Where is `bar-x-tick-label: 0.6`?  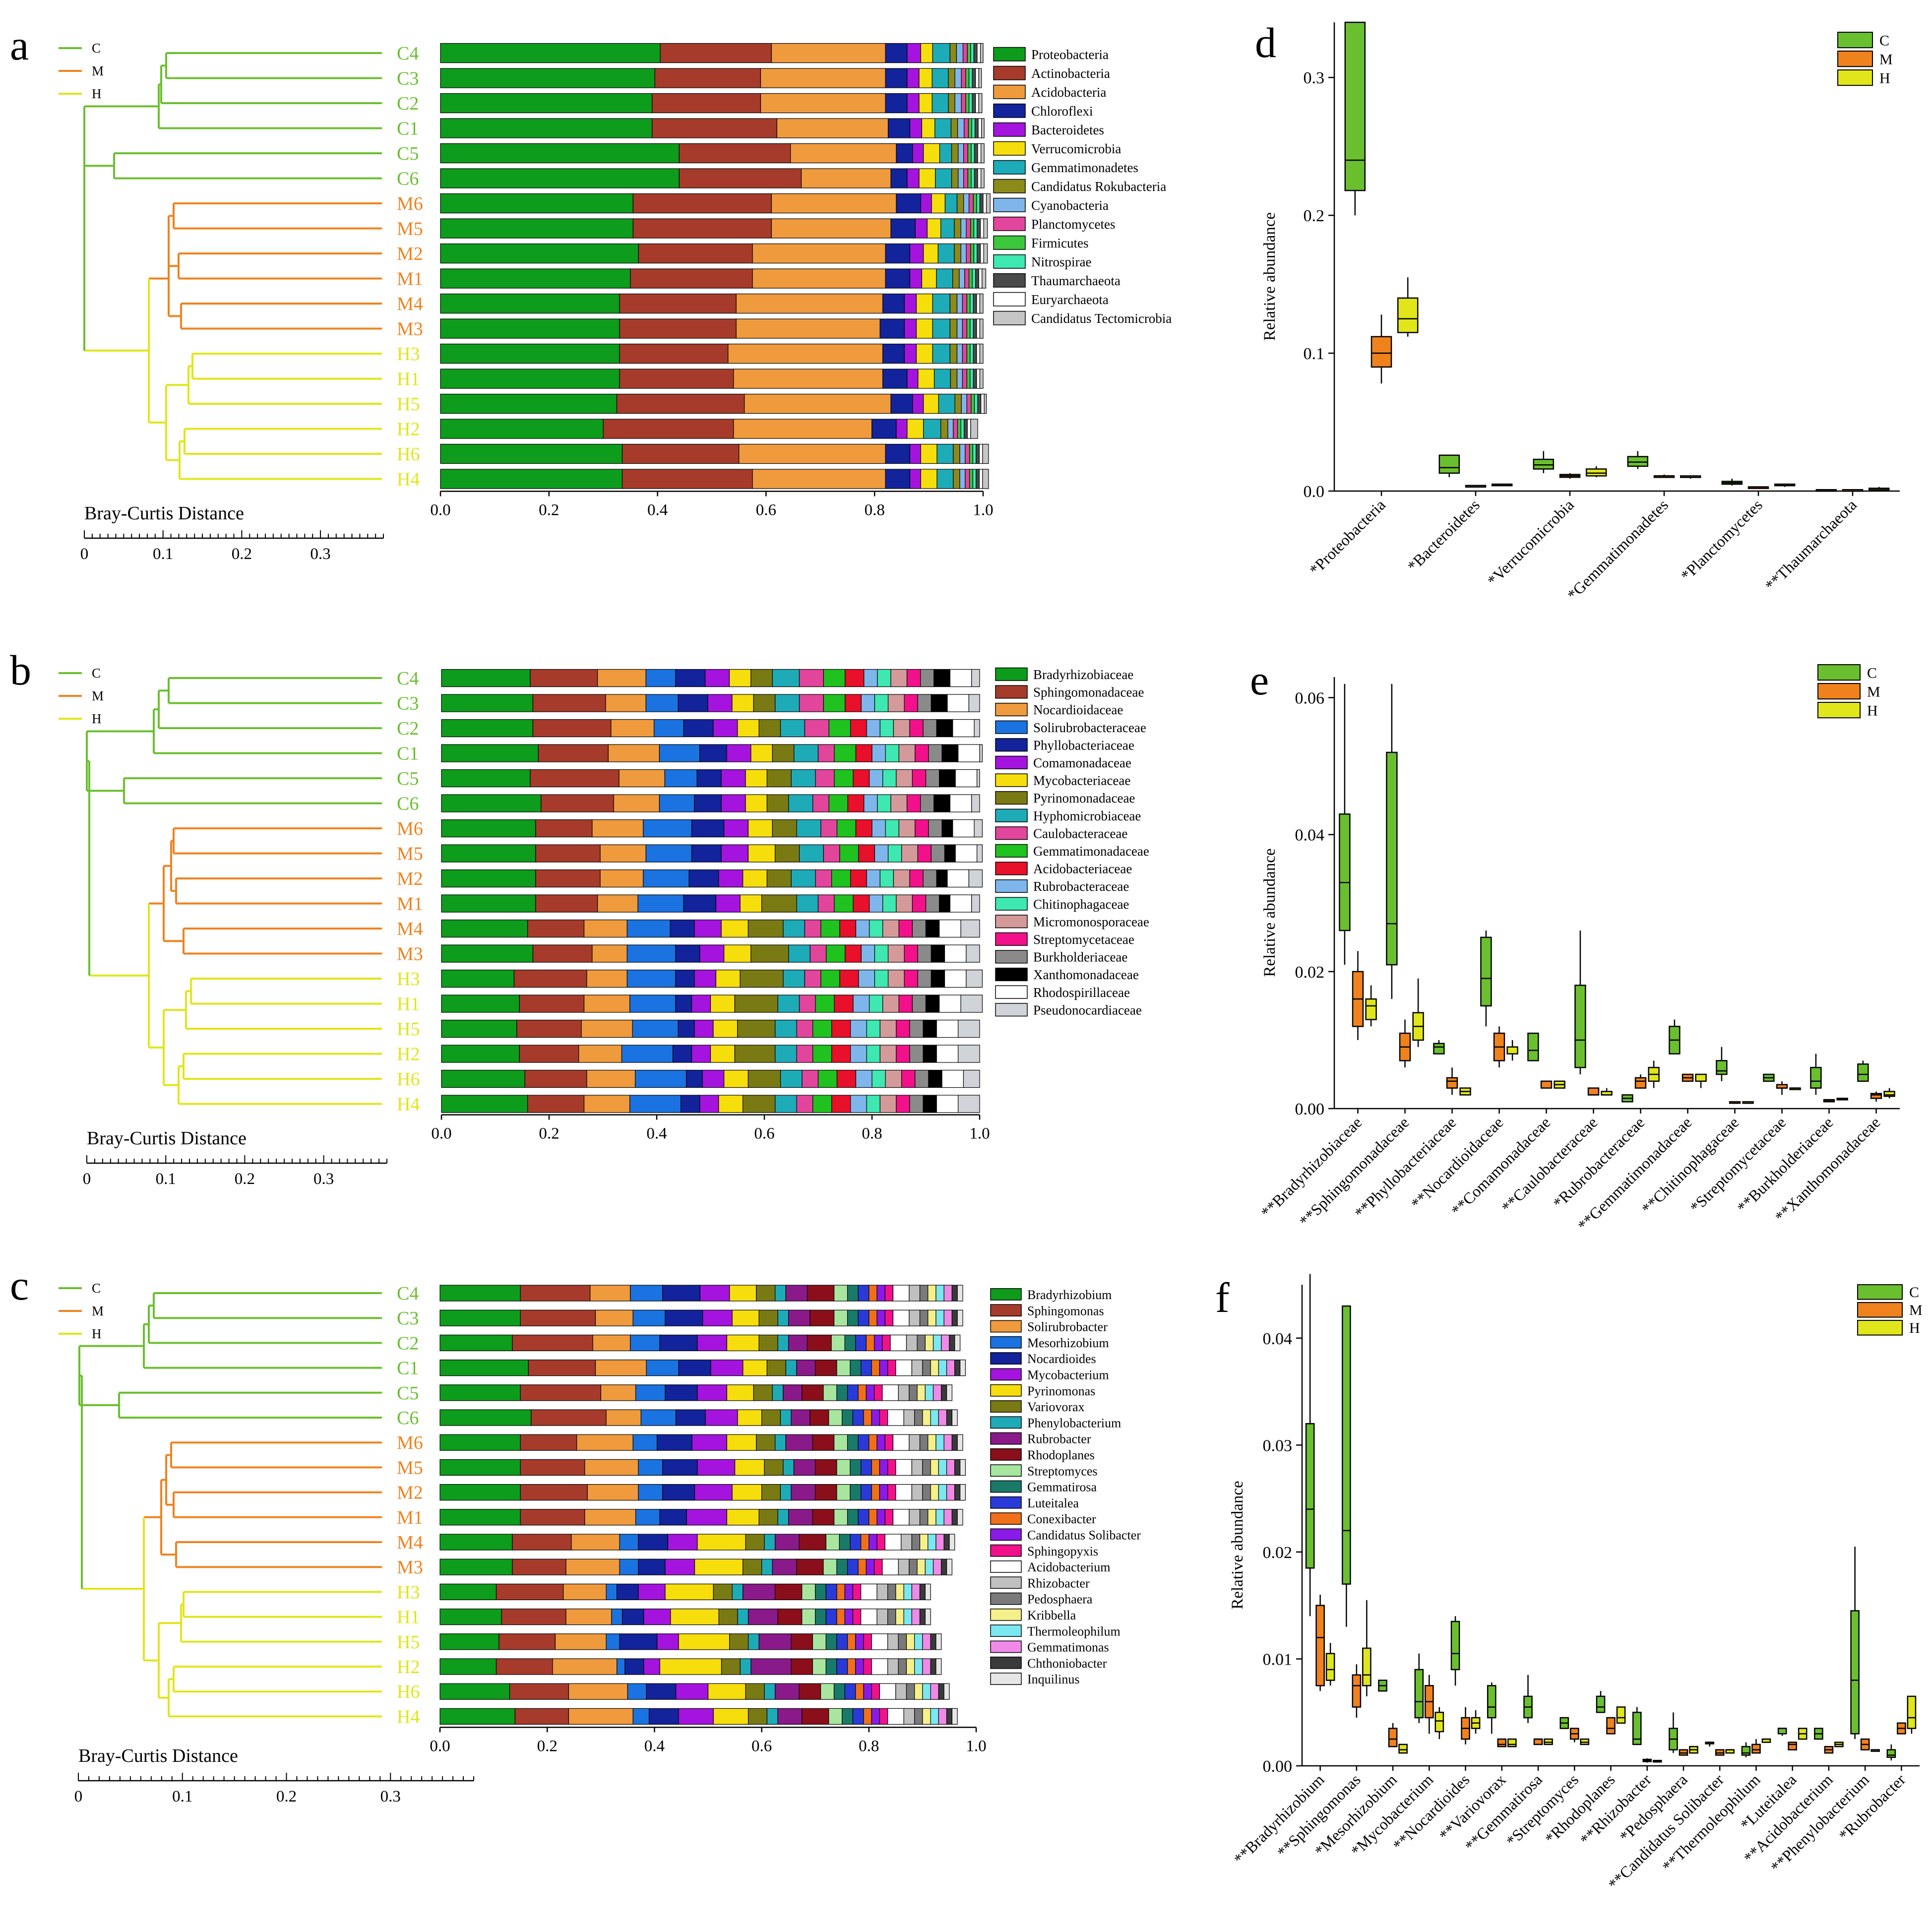 bar-x-tick-label: 0.6 is located at coordinates (766, 510).